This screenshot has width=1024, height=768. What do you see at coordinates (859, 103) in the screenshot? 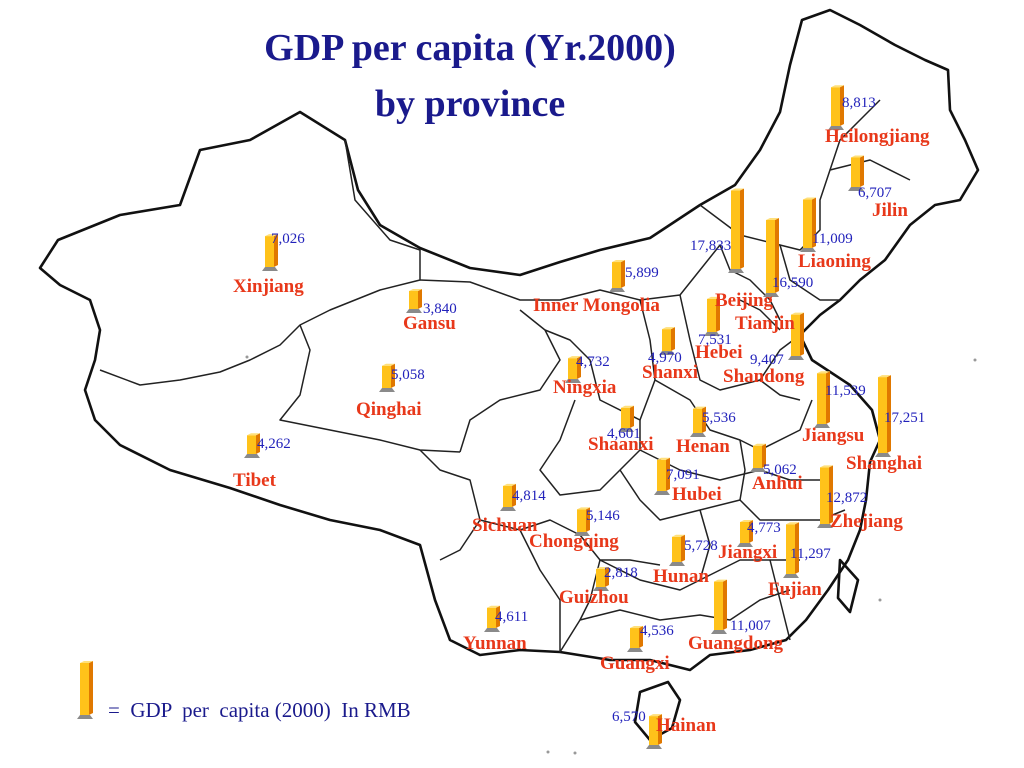
I see `value-label-heilongjiang: 8,813` at bounding box center [859, 103].